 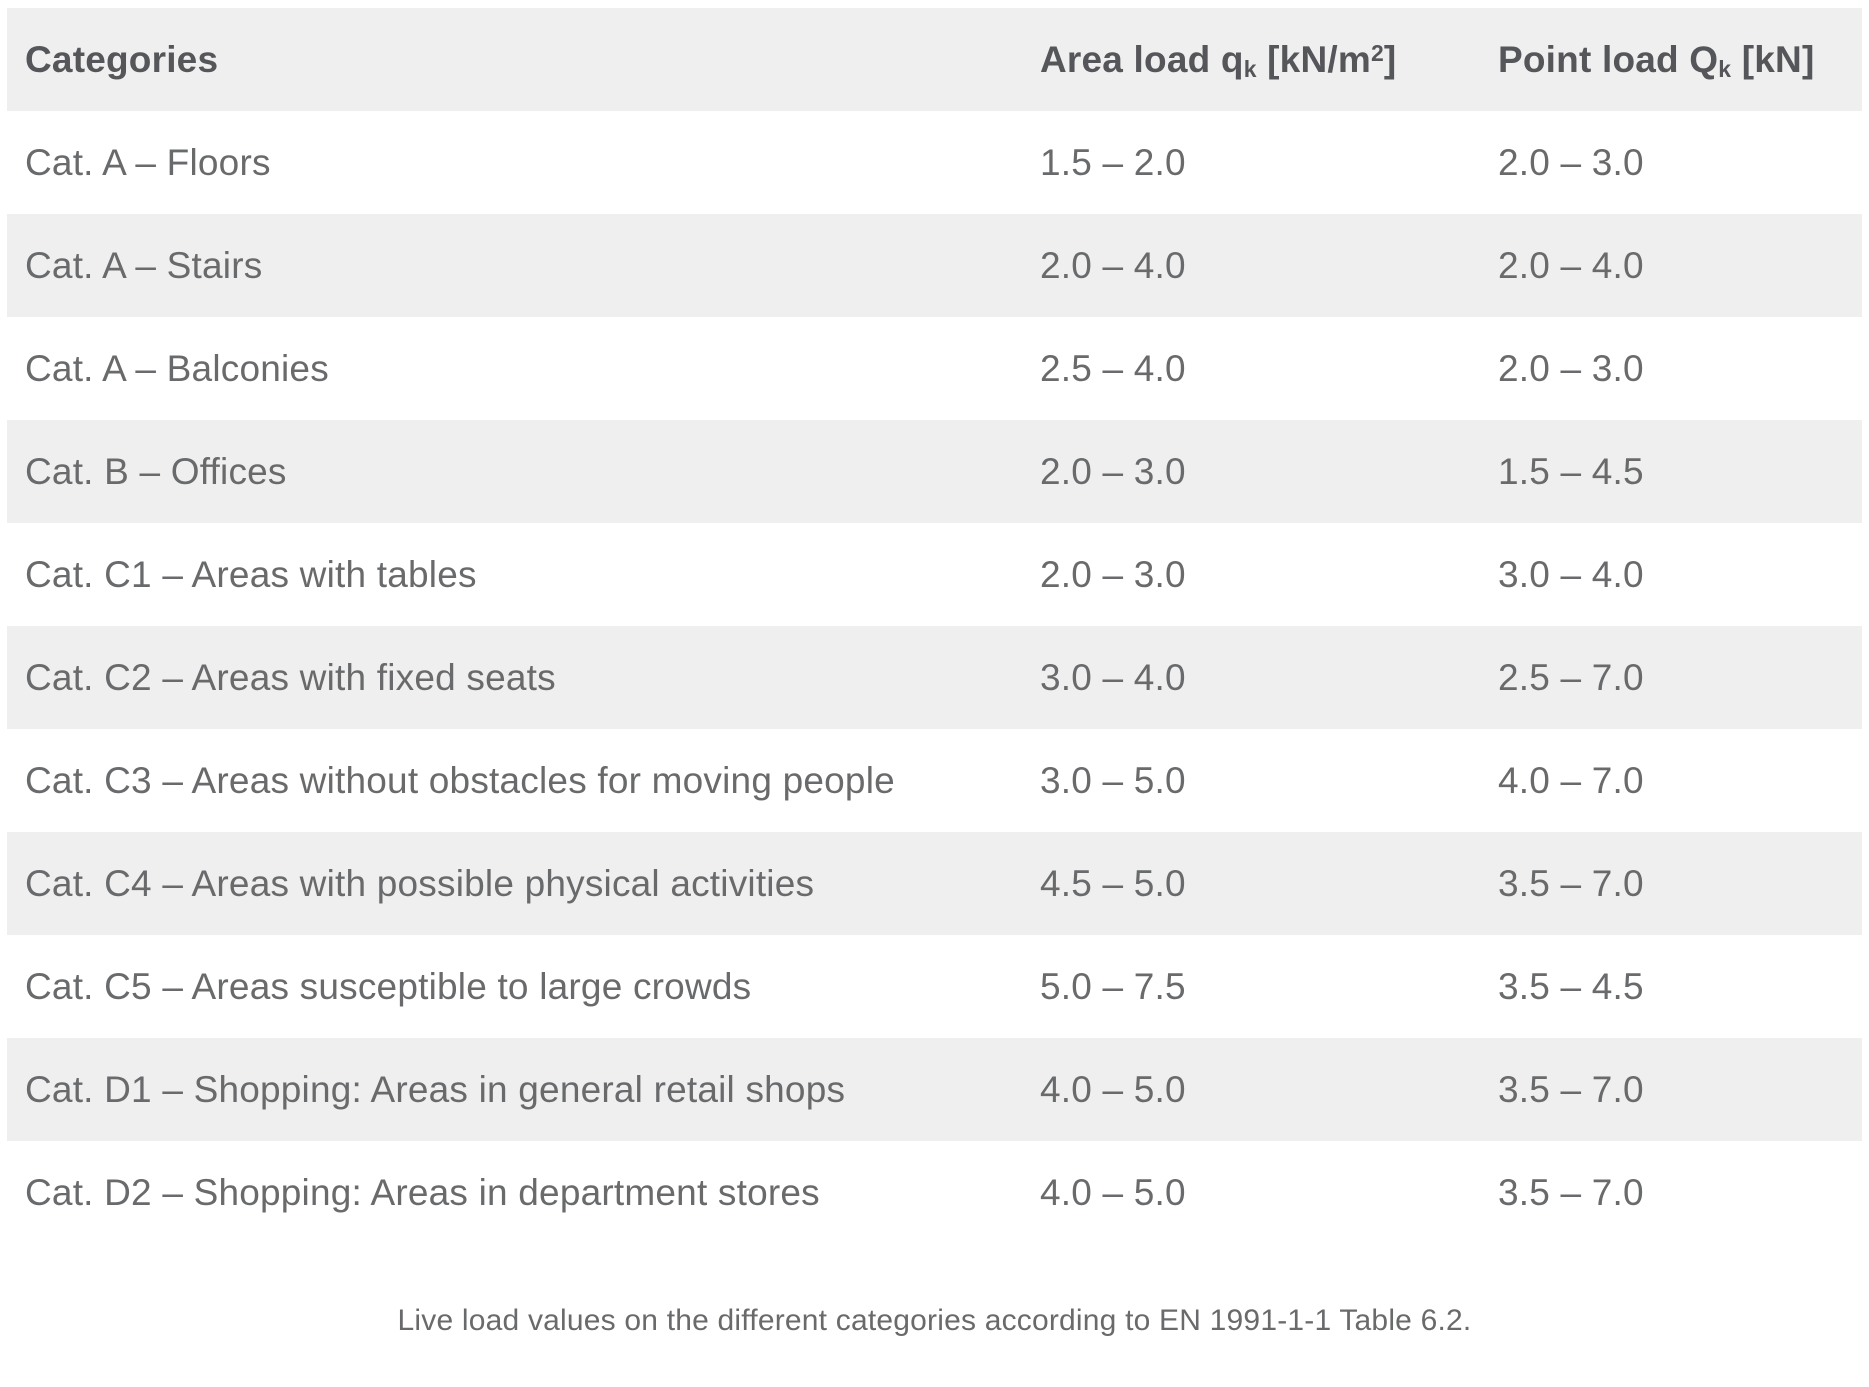 I want to click on area-load-unit-open: [kN/m, so click(x=1313, y=59).